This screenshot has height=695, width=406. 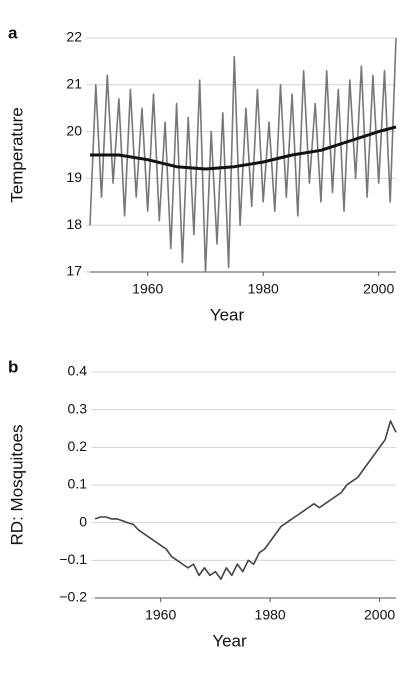 I want to click on y-tick-label: 21, so click(x=74, y=84).